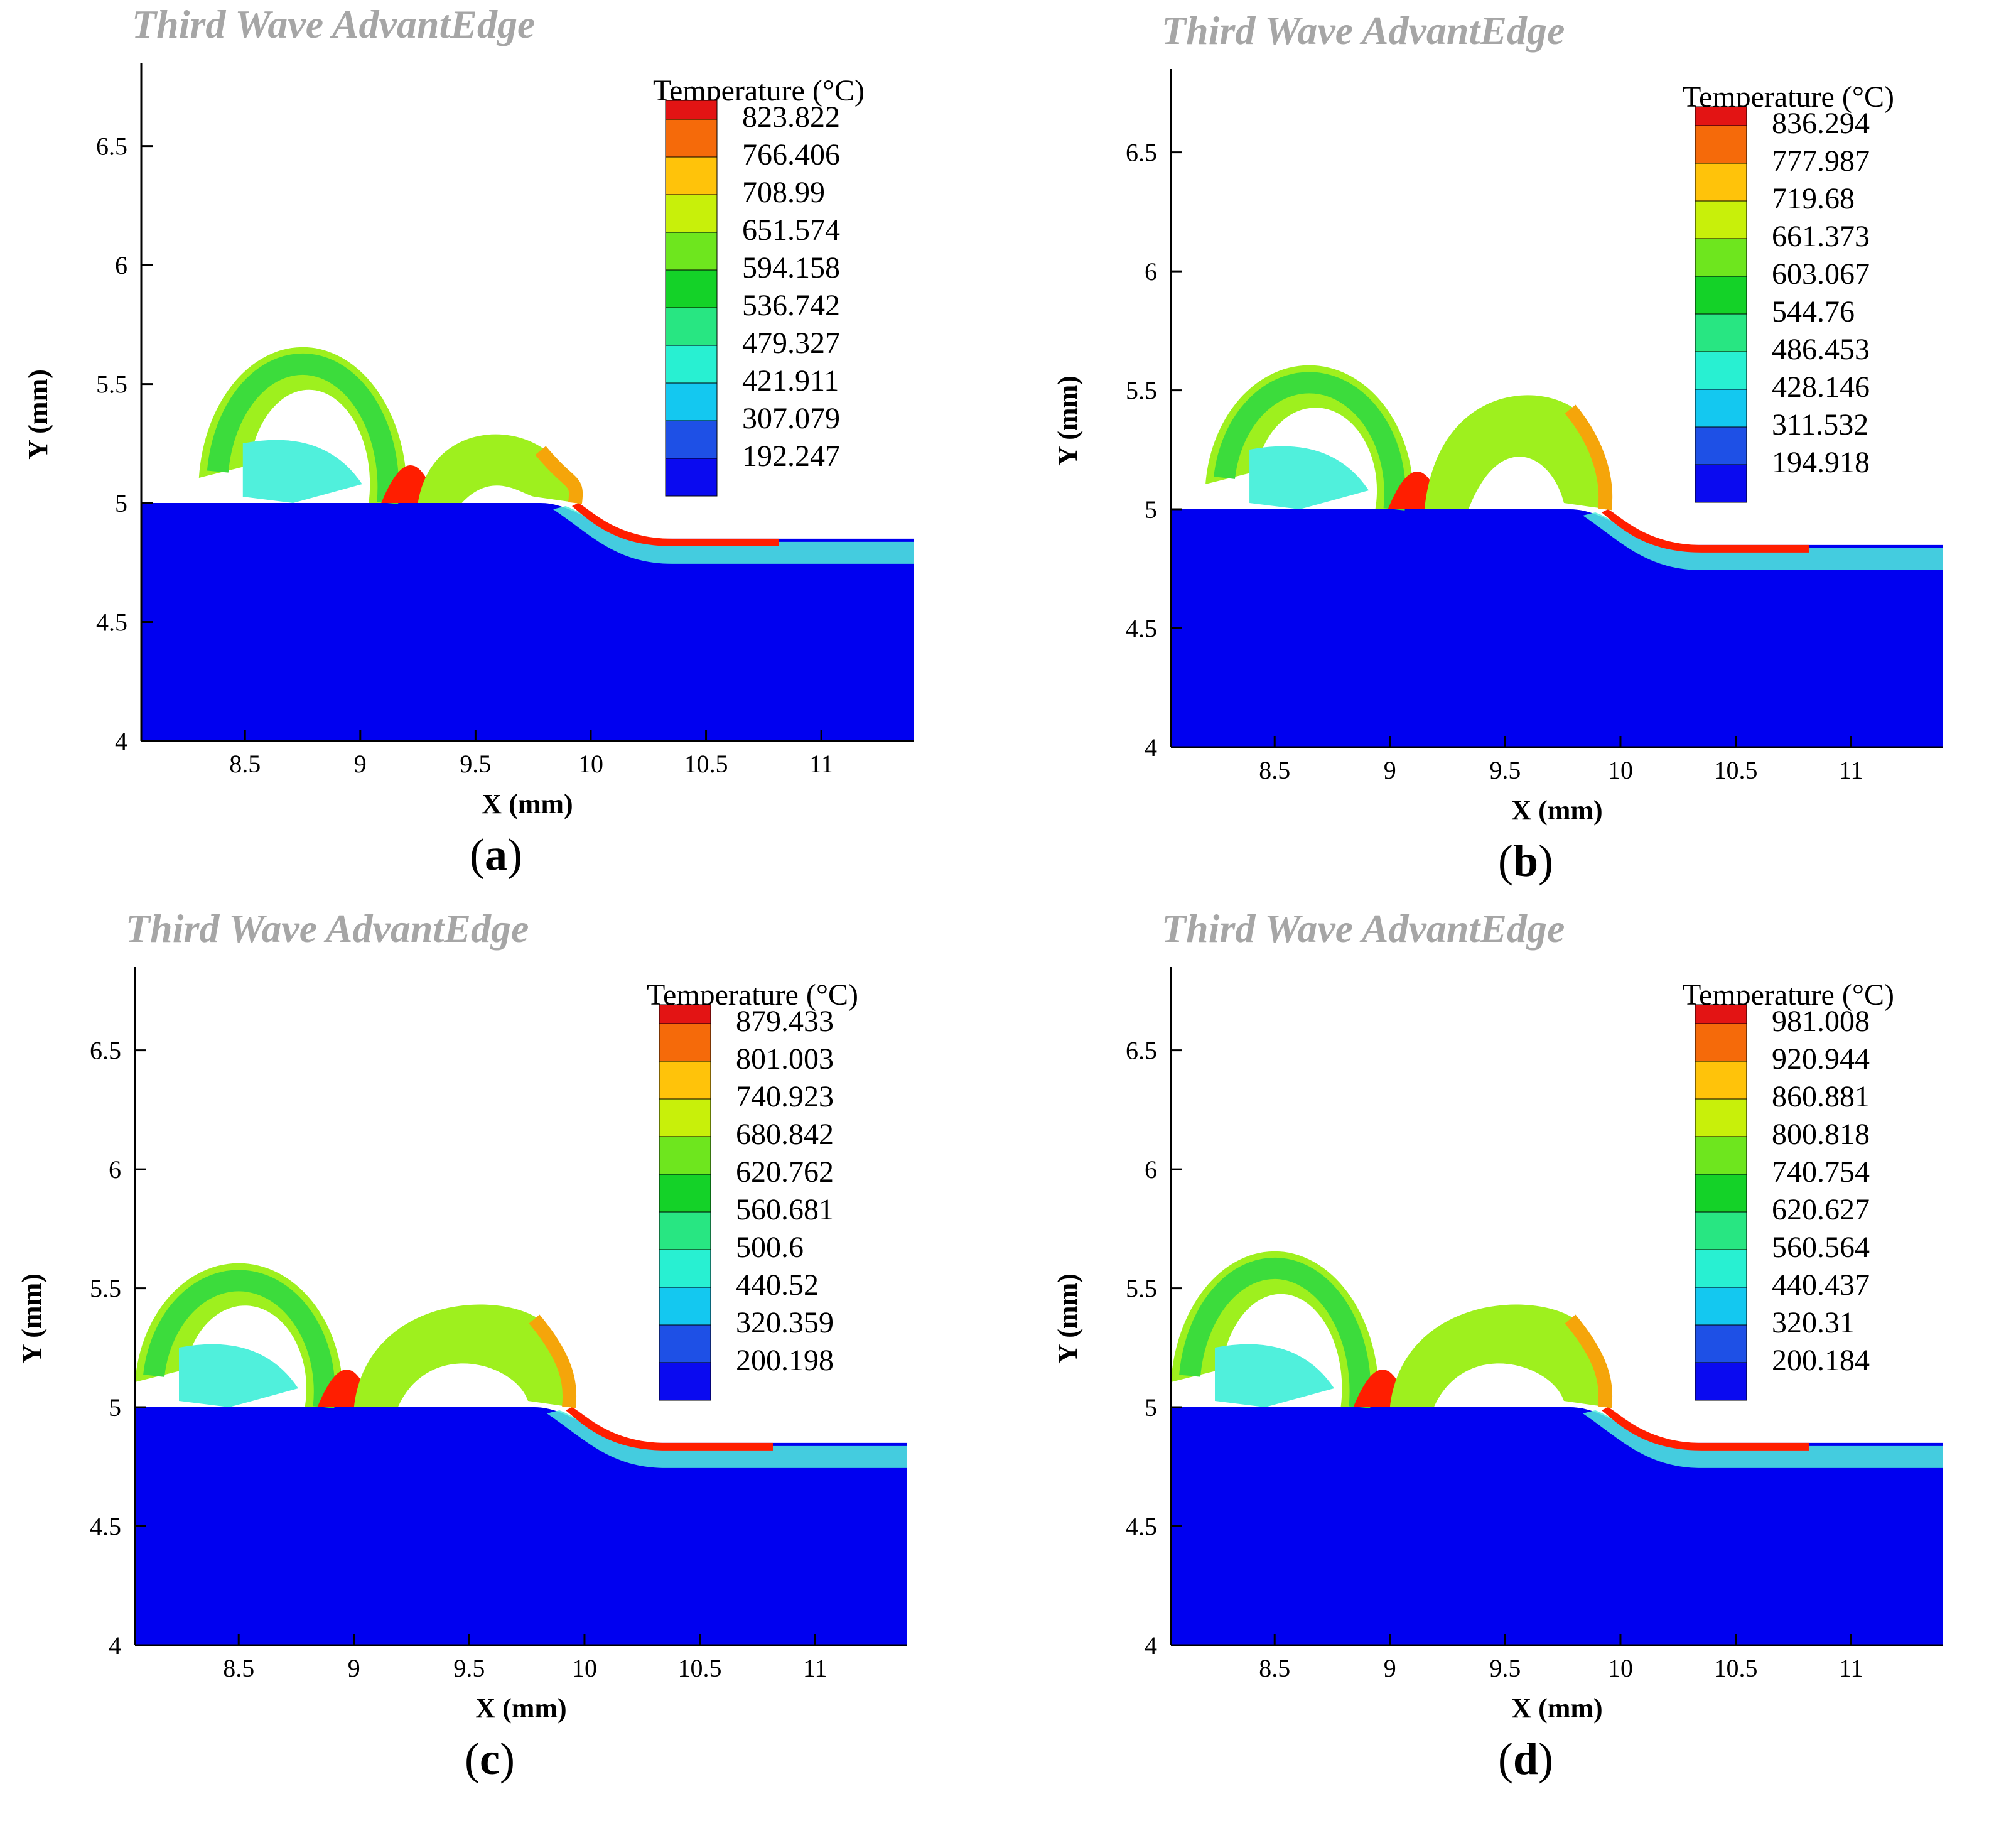 This screenshot has height=1821, width=2016. Describe the element at coordinates (490, 1759) in the screenshot. I see `panel-label: (c)` at that location.